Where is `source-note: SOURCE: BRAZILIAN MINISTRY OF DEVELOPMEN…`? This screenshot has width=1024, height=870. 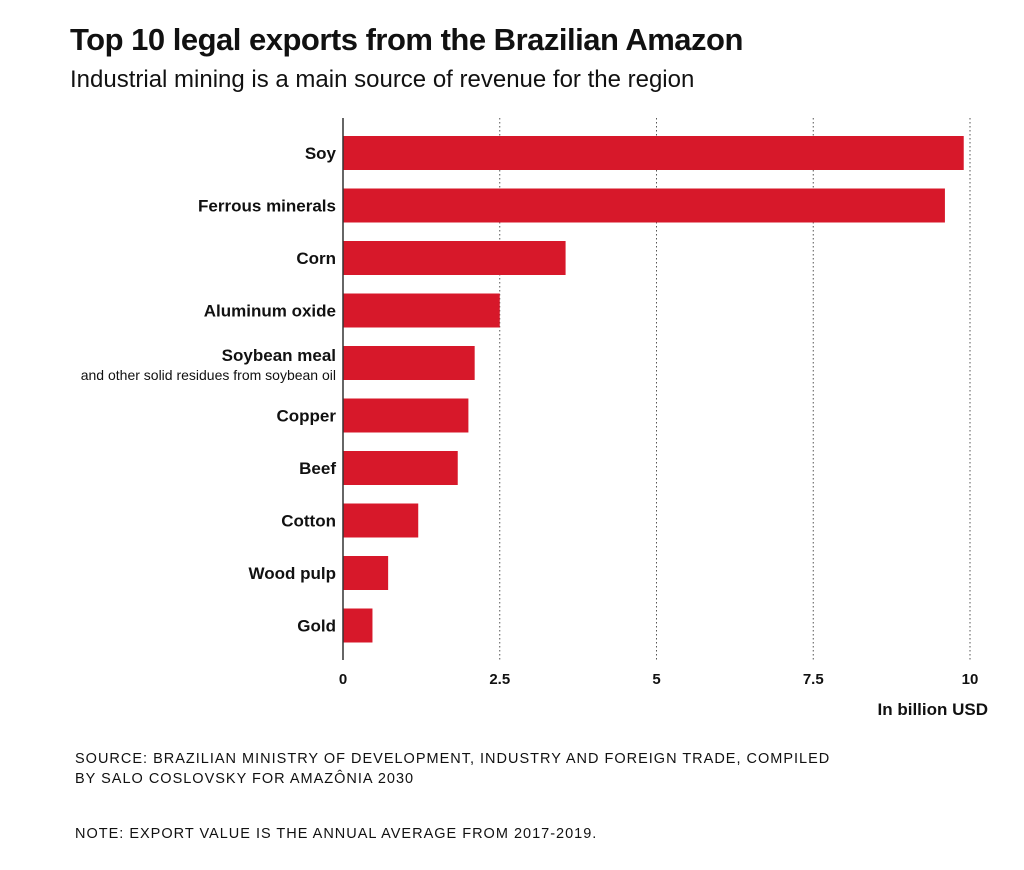
source-note: SOURCE: BRAZILIAN MINISTRY OF DEVELOPMEN… is located at coordinates (453, 769).